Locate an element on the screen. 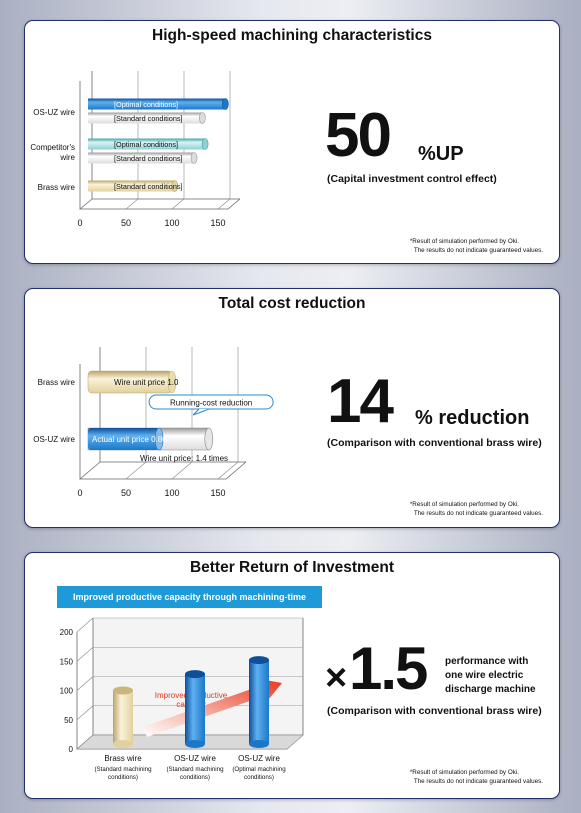 The width and height of the screenshot is (581, 813). bar-label: Actual unit price 0.86 is located at coordinates (129, 439).